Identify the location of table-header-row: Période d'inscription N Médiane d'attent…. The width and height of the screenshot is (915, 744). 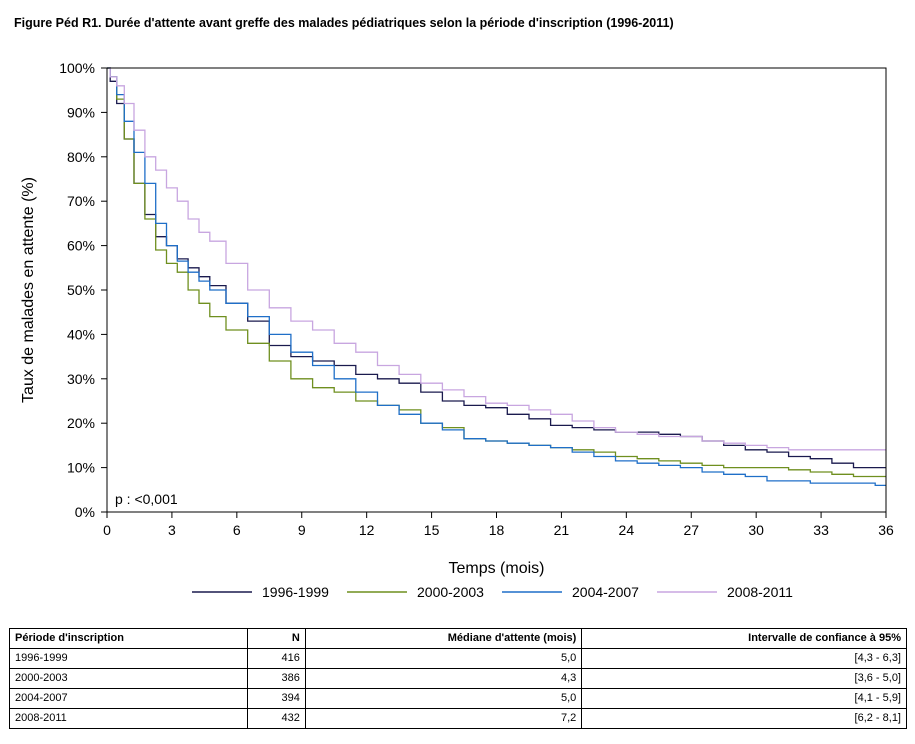
(458, 638).